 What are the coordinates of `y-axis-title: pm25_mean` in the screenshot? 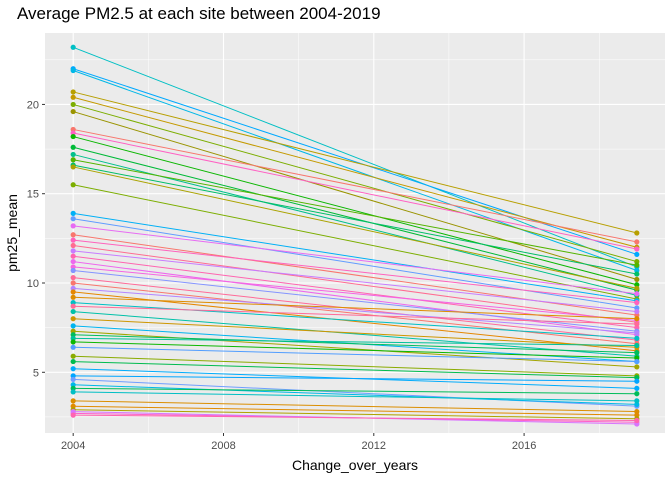 It's located at (12, 233).